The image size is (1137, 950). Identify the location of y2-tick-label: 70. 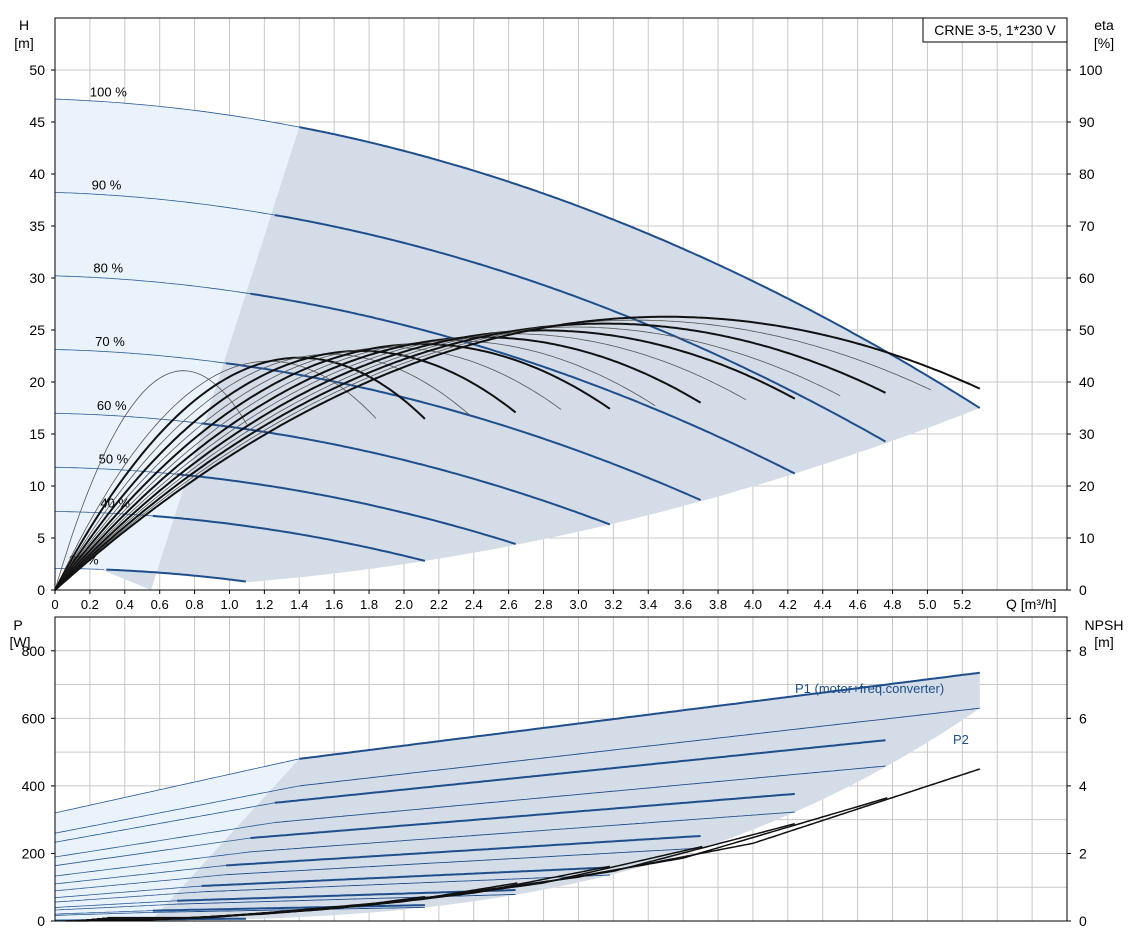
(1087, 226).